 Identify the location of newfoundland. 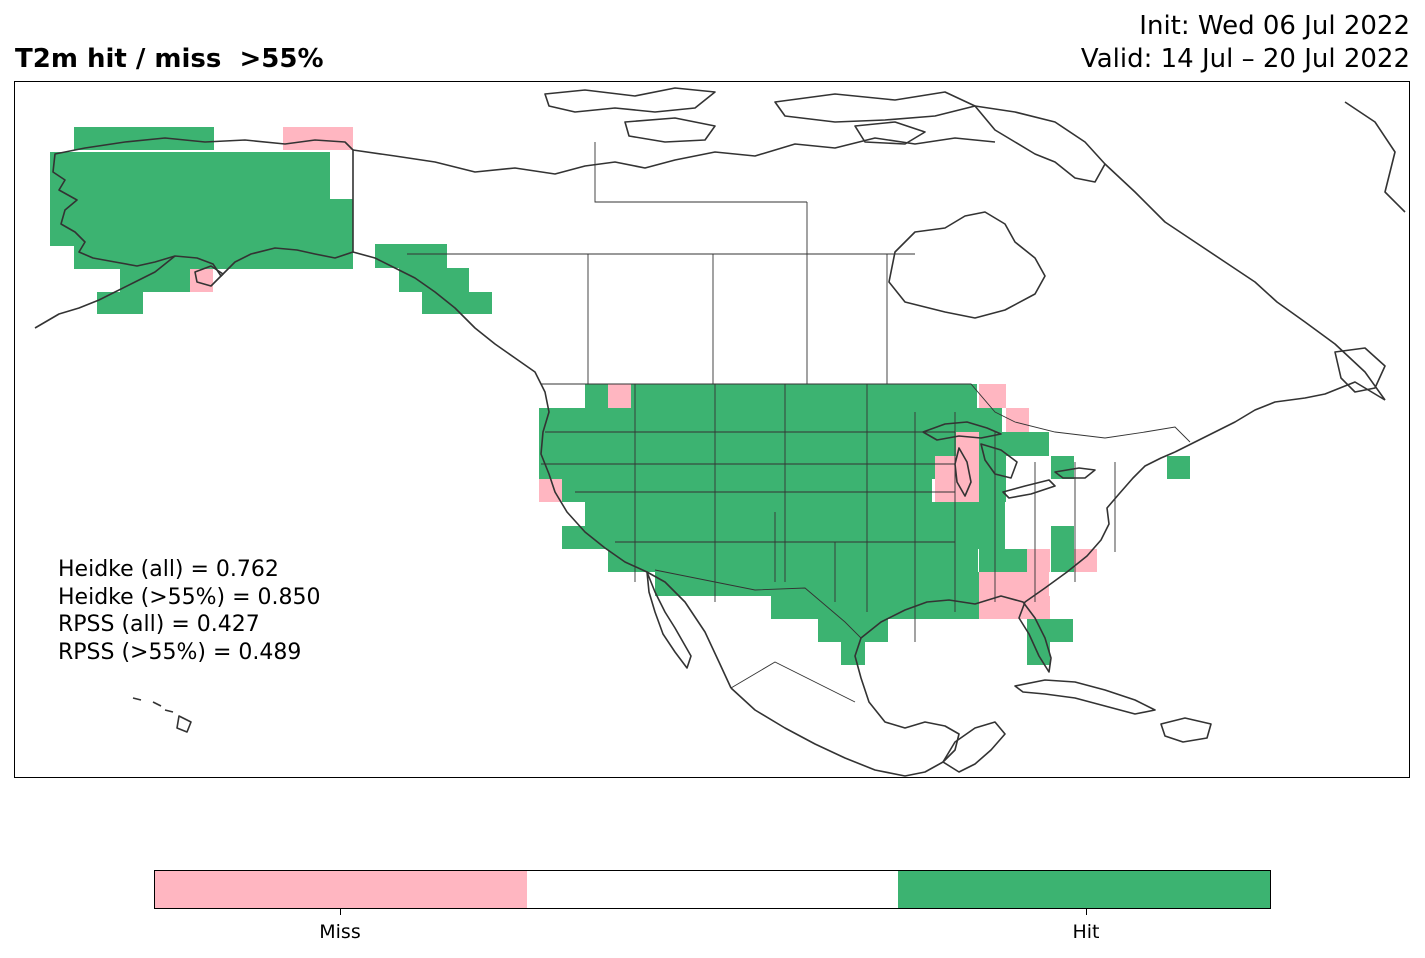
(1360, 370).